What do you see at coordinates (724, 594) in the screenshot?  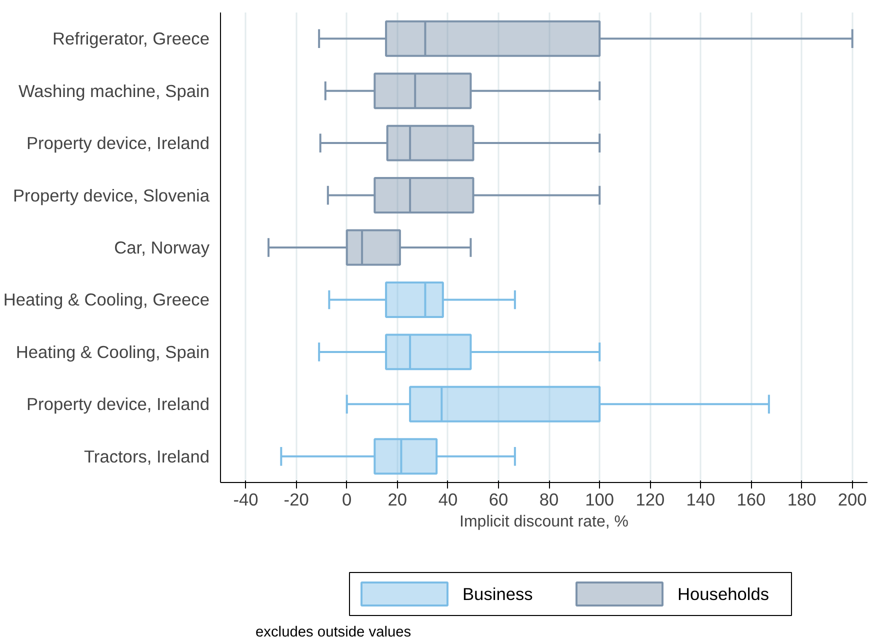 I see `legend-label: Households` at bounding box center [724, 594].